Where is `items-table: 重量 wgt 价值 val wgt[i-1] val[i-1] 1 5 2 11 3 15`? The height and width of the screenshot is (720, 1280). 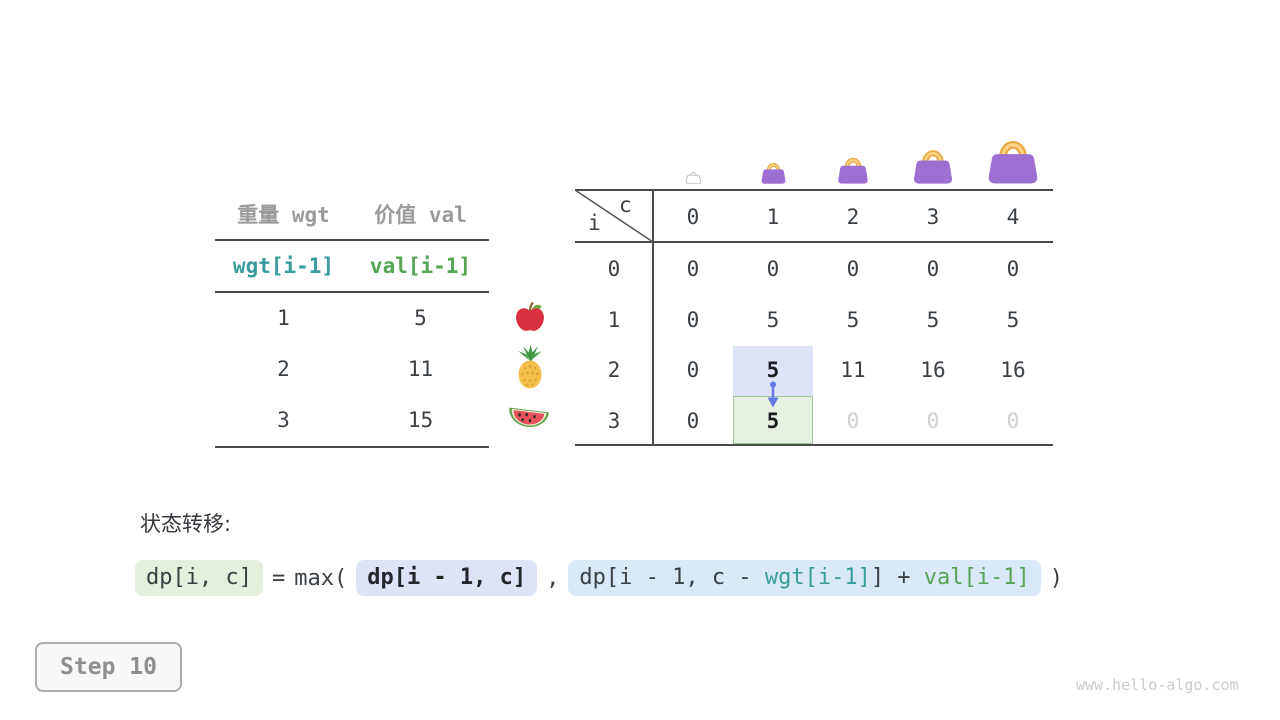
items-table: 重量 wgt 价值 val wgt[i-1] val[i-1] 1 5 2 11 3 15 is located at coordinates (352, 320).